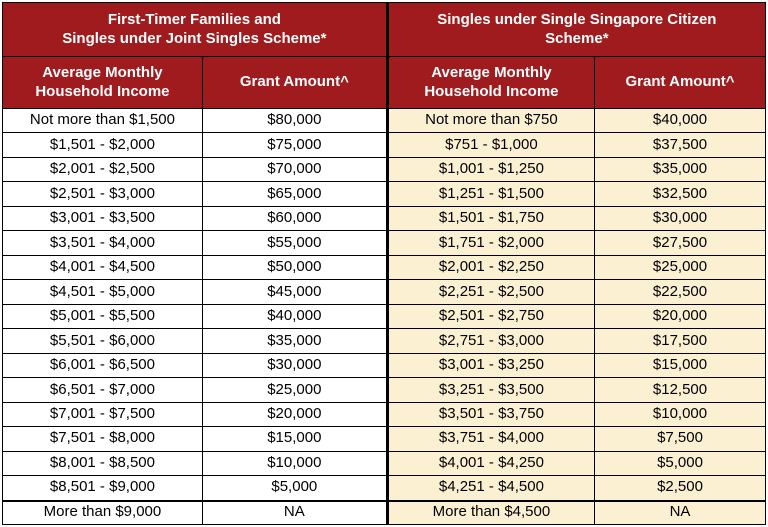 Image resolution: width=768 pixels, height=527 pixels. What do you see at coordinates (194, 19) in the screenshot?
I see `section-title-line: First-Timer Families and` at bounding box center [194, 19].